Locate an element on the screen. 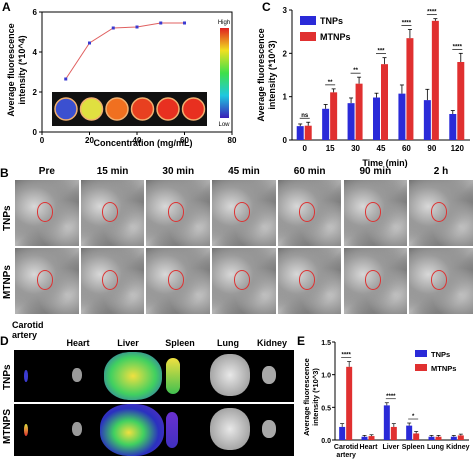 This screenshot has width=474, height=462. organ-liver is located at coordinates (133, 376).